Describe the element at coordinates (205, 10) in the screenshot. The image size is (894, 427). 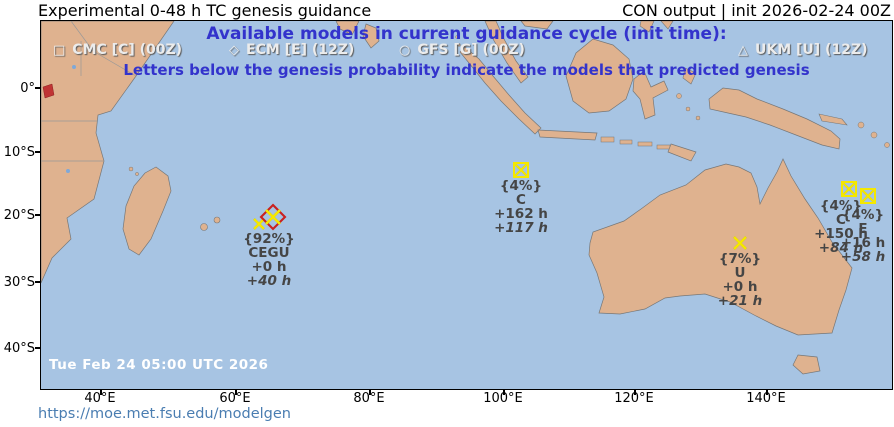
I see `page-title: Experimental 0-48 h TC genesis guidance` at that location.